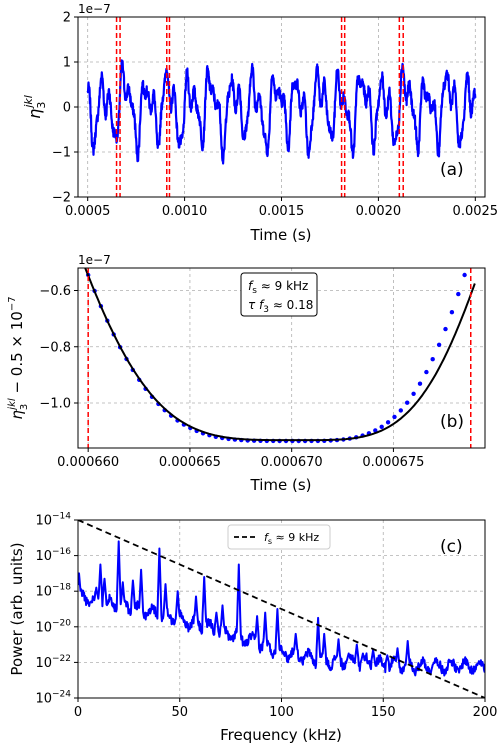  Describe the element at coordinates (452, 422) in the screenshot. I see `panel-b-label: (b)` at that location.